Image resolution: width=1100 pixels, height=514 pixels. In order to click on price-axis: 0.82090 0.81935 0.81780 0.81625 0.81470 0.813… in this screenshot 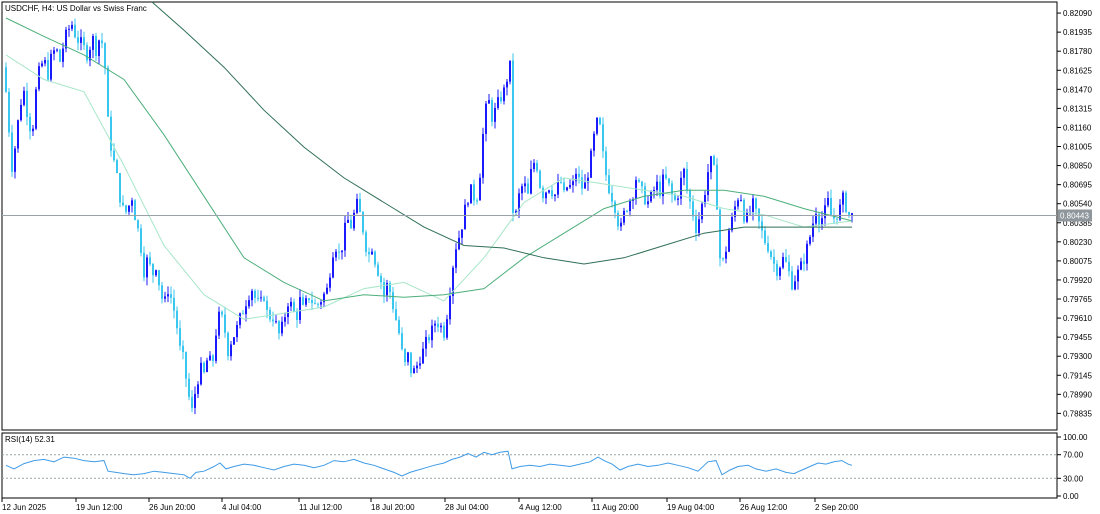, I will do `click(1074, 213)`.